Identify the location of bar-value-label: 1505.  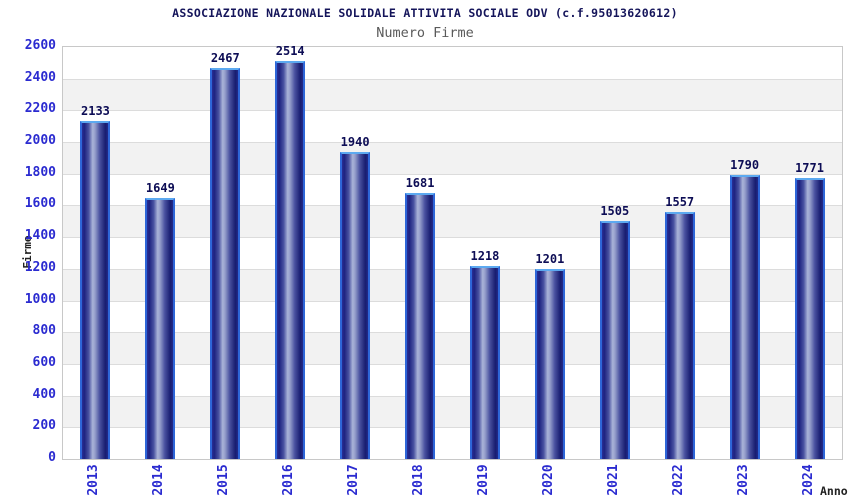
(615, 210).